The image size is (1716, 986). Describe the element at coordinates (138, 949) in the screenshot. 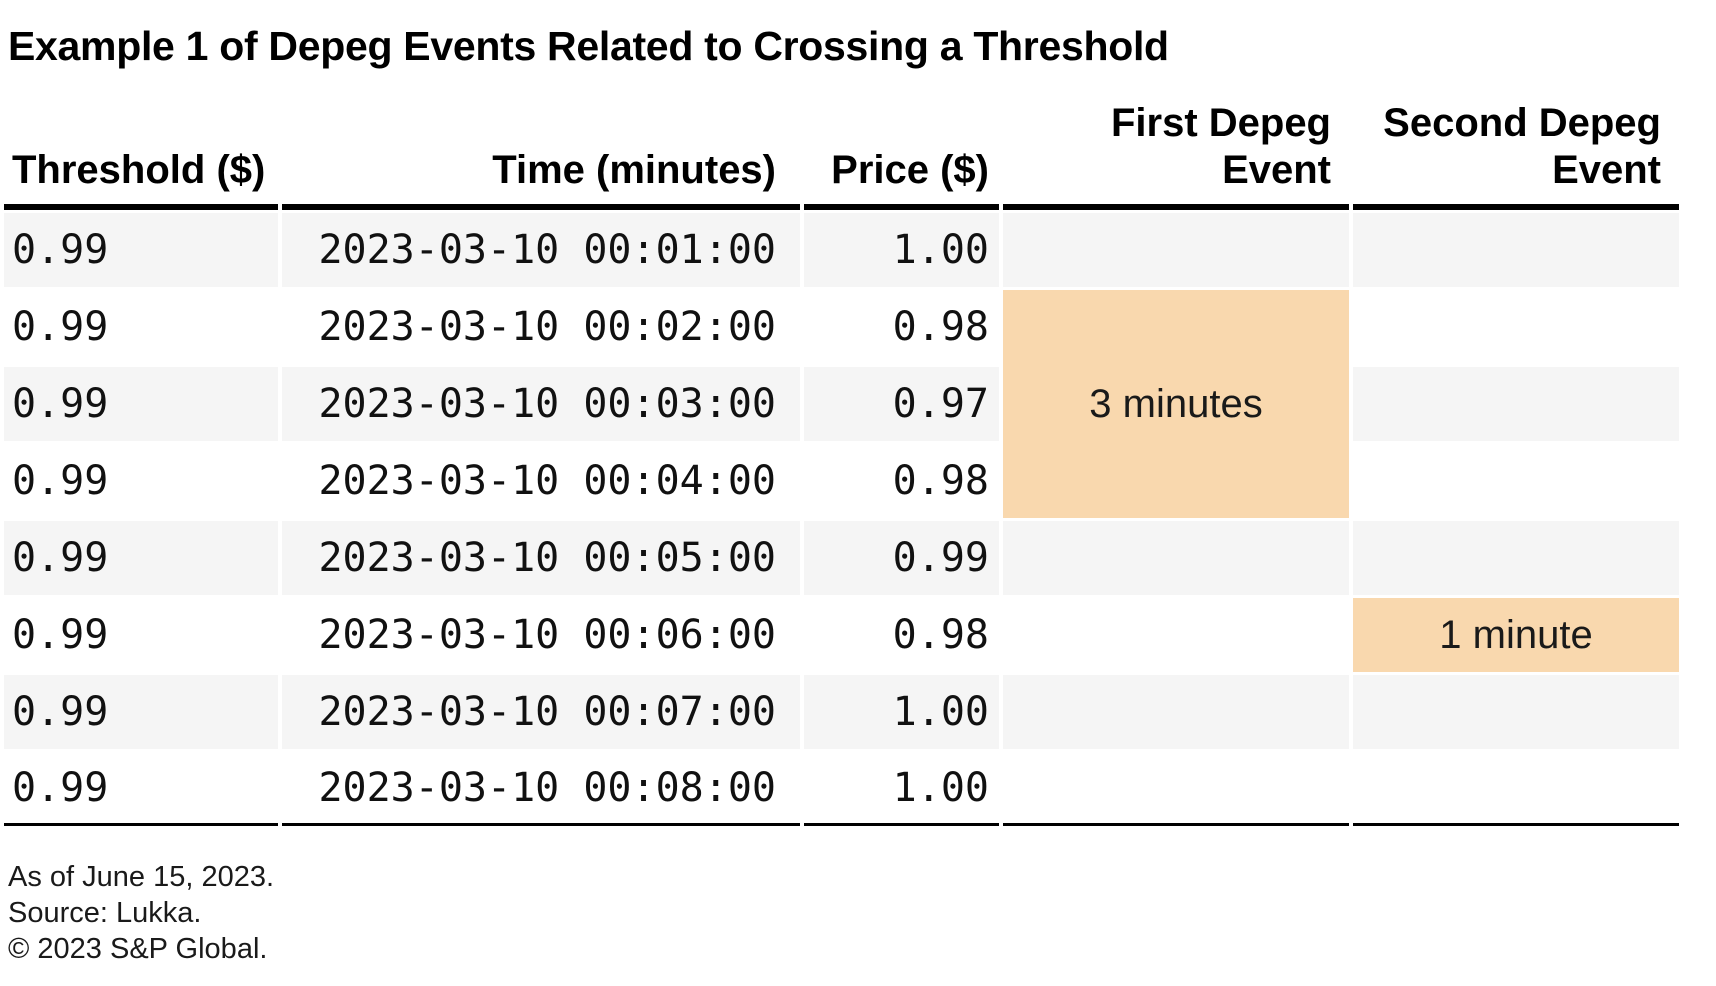

I see `copyright-note: © 2023 S&P Global.` at that location.